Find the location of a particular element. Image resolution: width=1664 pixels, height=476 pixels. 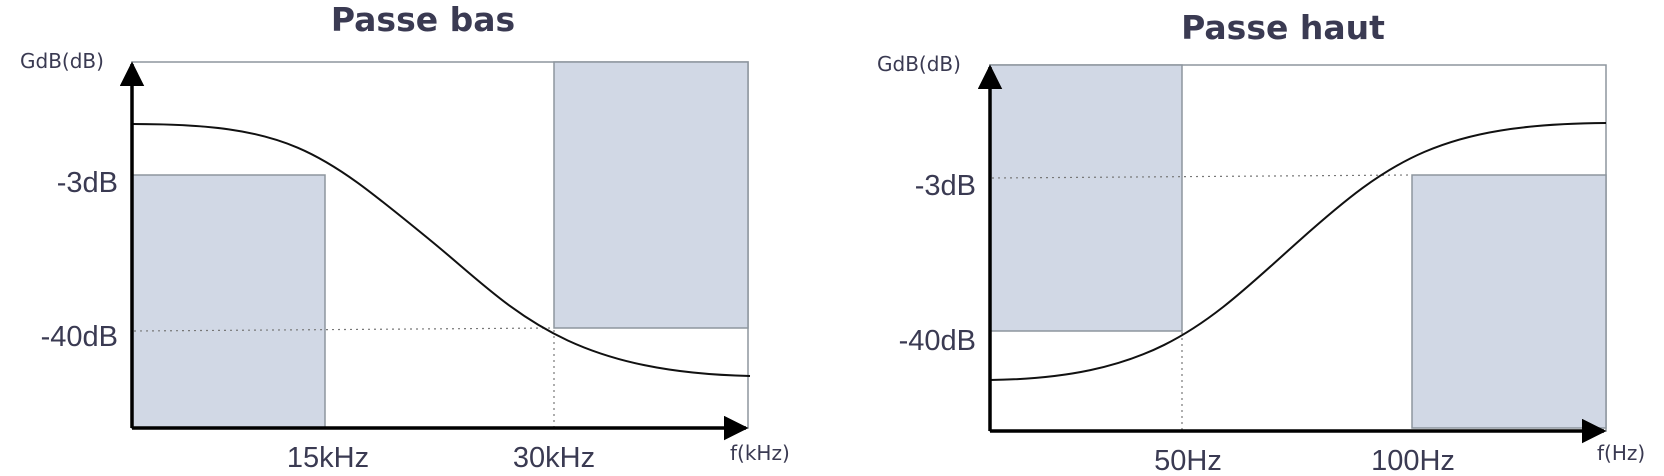

lowpass-passband-zone is located at coordinates (228, 301).